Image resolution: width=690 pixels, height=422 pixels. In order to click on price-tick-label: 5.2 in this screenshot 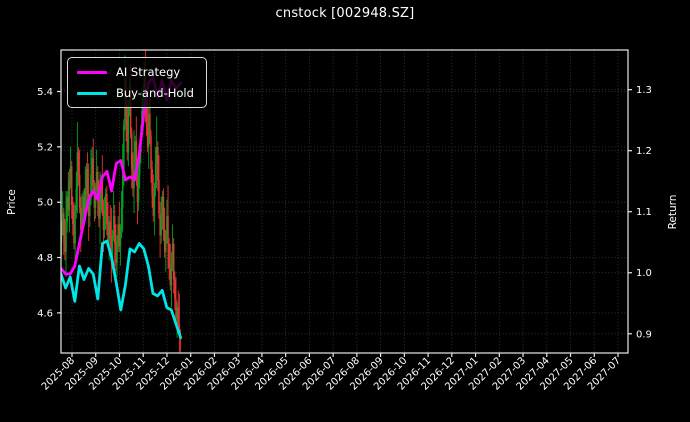, I will do `click(45, 147)`.